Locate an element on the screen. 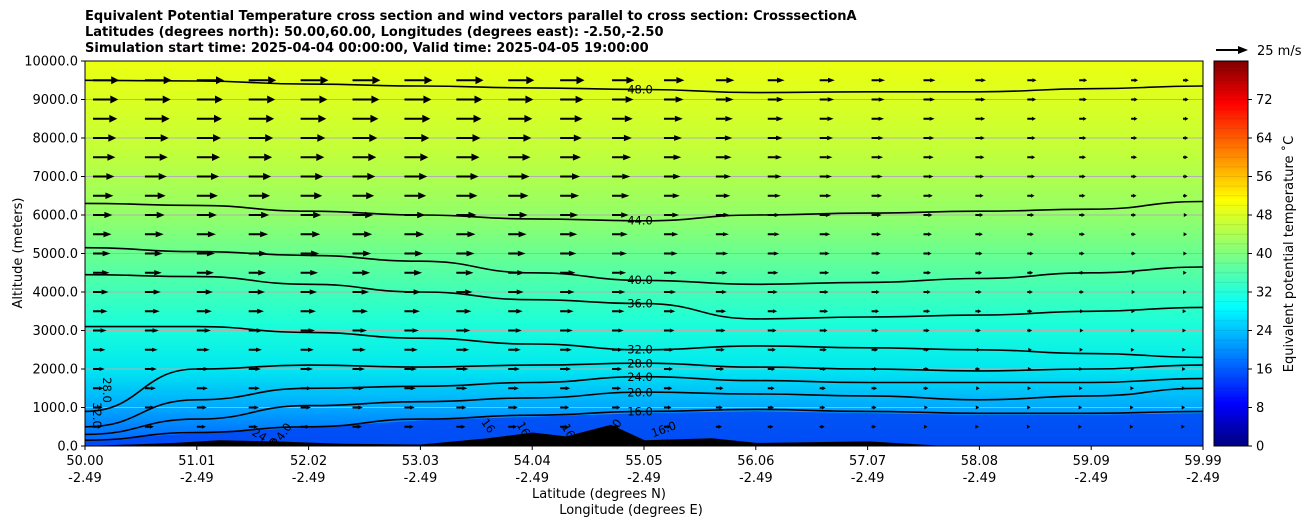 This screenshot has width=1308, height=526. contour-label: 16.0 is located at coordinates (640, 411).